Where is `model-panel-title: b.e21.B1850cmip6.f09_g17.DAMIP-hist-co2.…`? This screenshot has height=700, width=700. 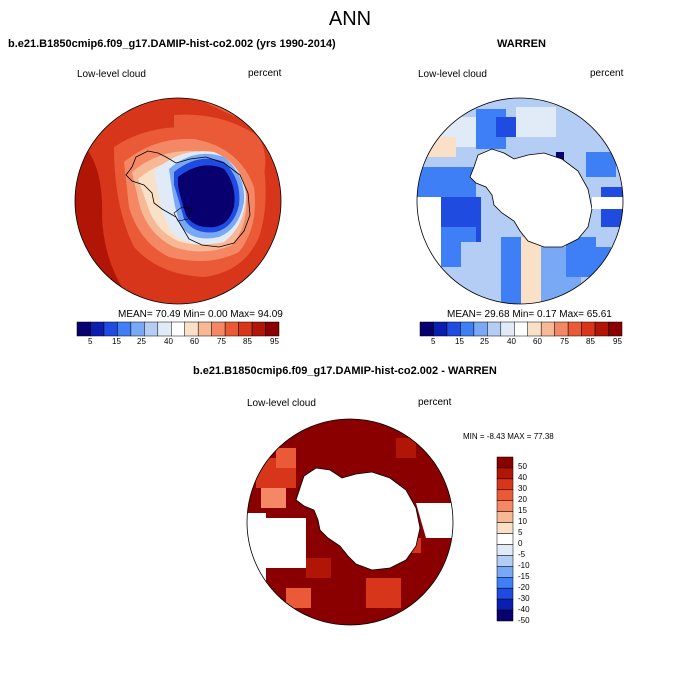 model-panel-title: b.e21.B1850cmip6.f09_g17.DAMIP-hist-co2.… is located at coordinates (172, 44).